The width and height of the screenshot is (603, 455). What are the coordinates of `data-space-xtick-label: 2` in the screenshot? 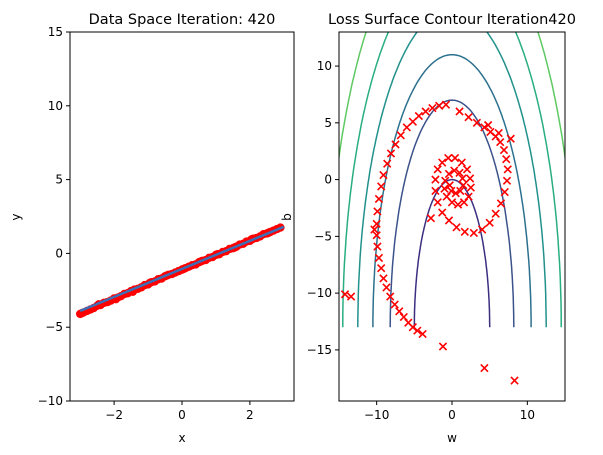 It's located at (250, 415).